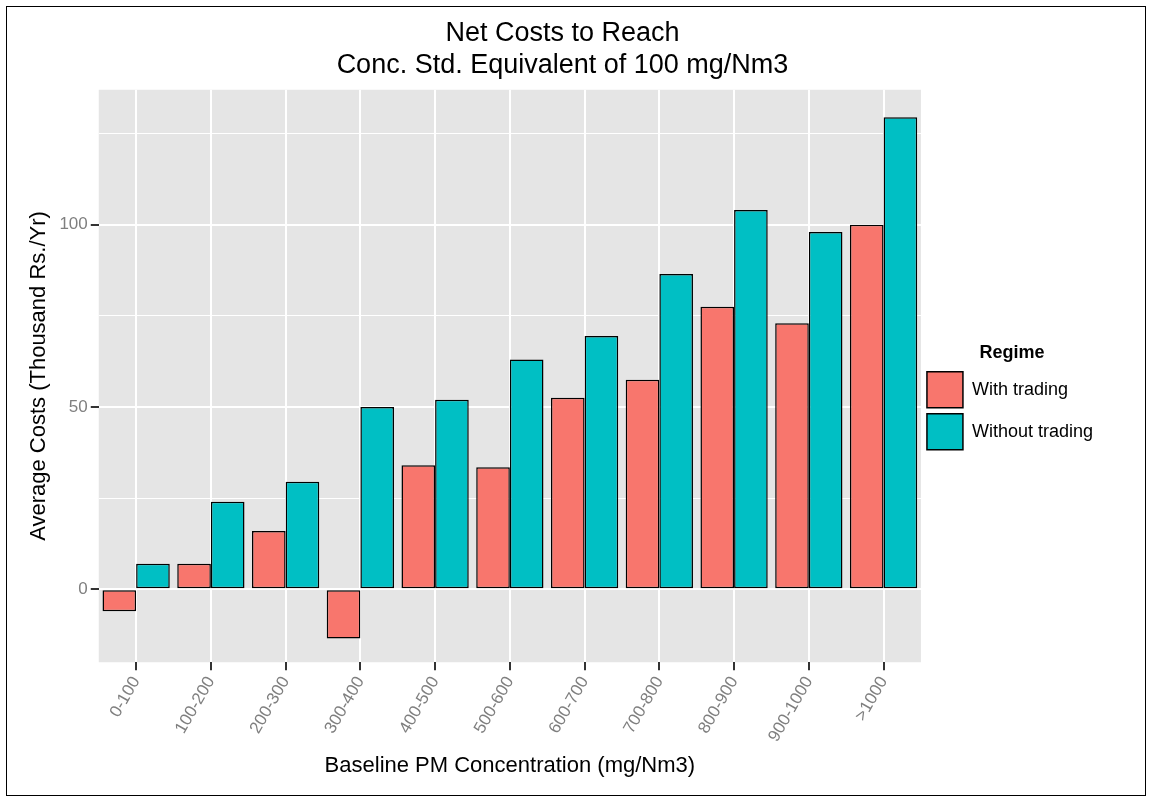  Describe the element at coordinates (38, 376) in the screenshot. I see `y-axis-title: Average Costs (Thousand Rs./Yr)` at that location.